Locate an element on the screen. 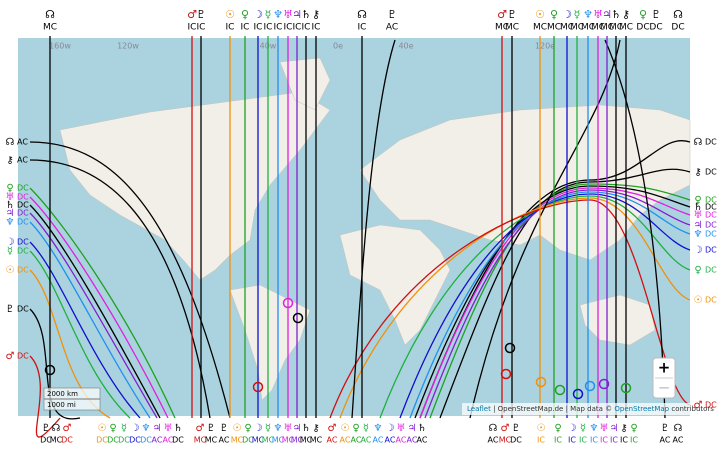  attribution-box is located at coordinates (576, 409).